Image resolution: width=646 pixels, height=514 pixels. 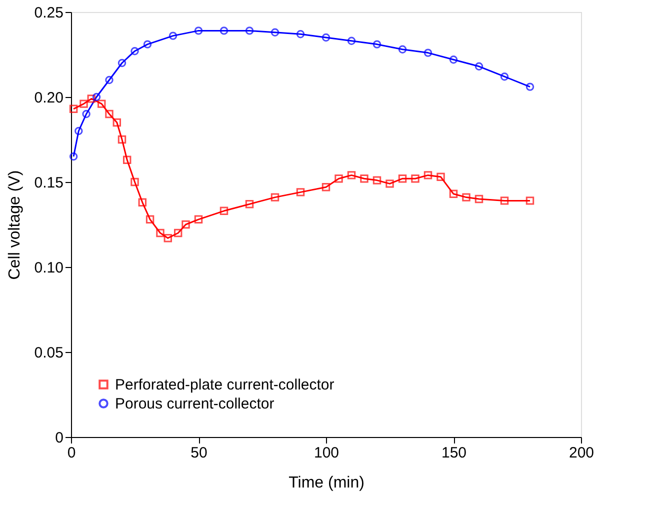 I want to click on x-axis-title: Time (min), so click(x=326, y=483).